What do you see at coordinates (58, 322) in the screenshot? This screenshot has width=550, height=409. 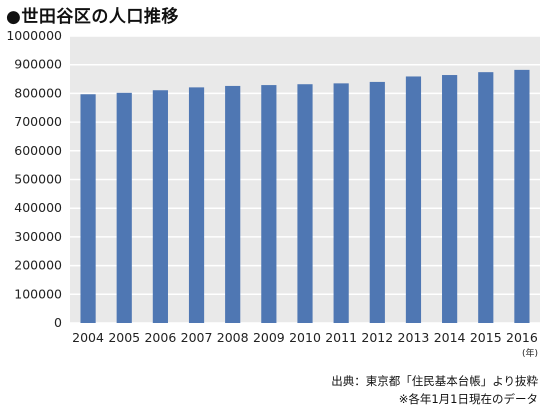 I see `y-tick-label: 0` at bounding box center [58, 322].